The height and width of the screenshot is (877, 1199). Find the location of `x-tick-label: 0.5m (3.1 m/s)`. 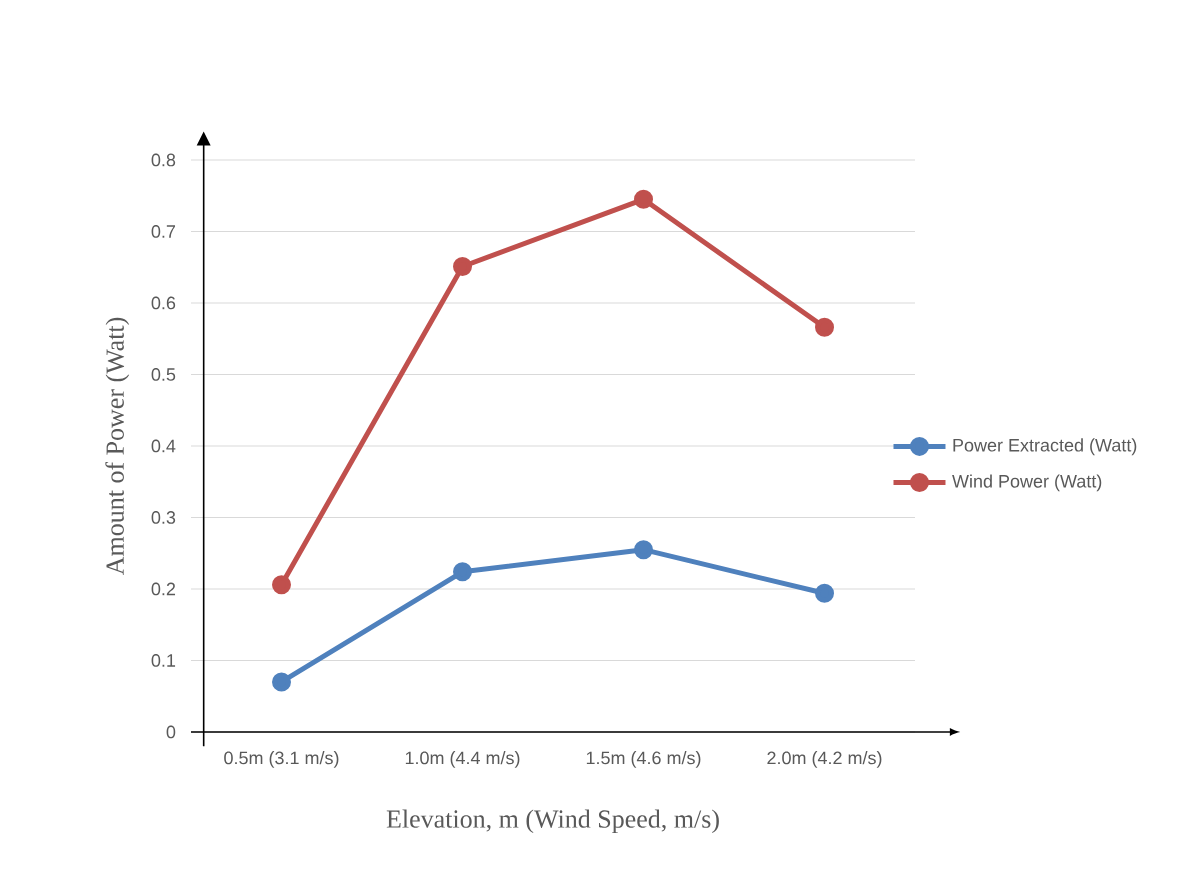

x-tick-label: 0.5m (3.1 m/s) is located at coordinates (281, 759).